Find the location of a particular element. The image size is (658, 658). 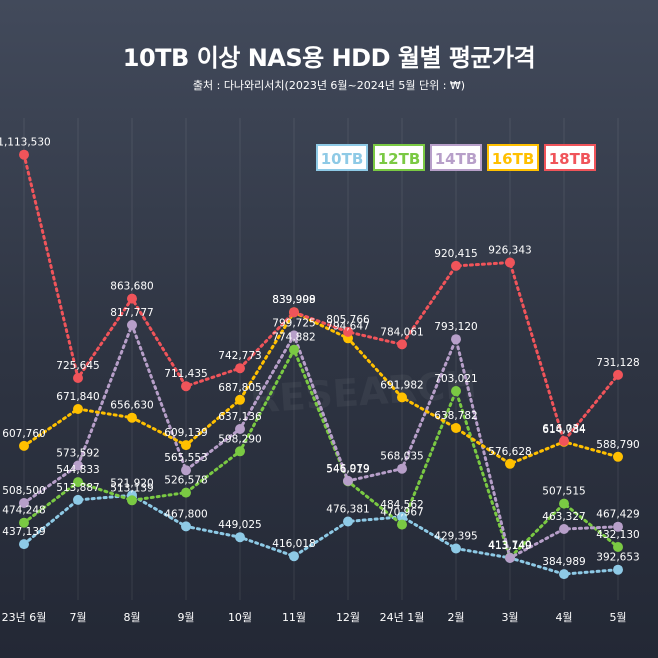

x-tick-label: 23년 6월 is located at coordinates (24, 617).